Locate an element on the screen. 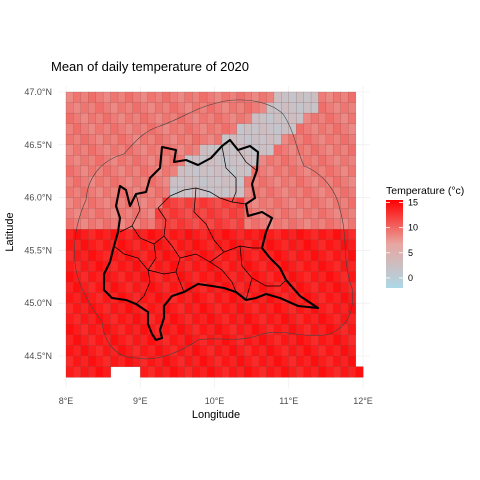 The height and width of the screenshot is (480, 480). y-tick-label: 47.0°N is located at coordinates (38, 92).